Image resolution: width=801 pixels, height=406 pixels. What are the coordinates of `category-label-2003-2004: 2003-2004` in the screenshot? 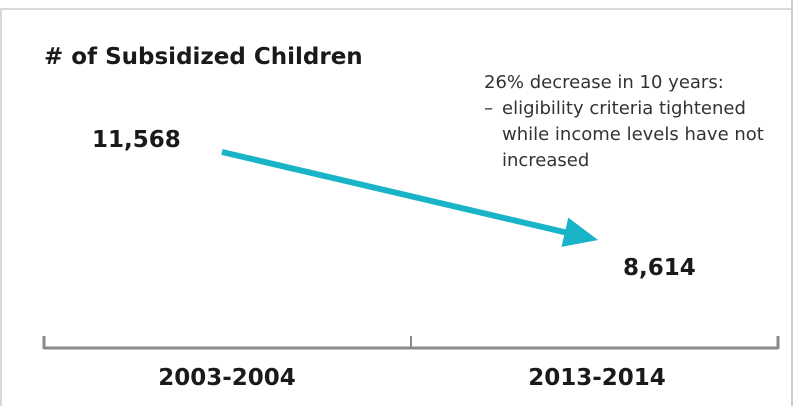 It's located at (227, 378).